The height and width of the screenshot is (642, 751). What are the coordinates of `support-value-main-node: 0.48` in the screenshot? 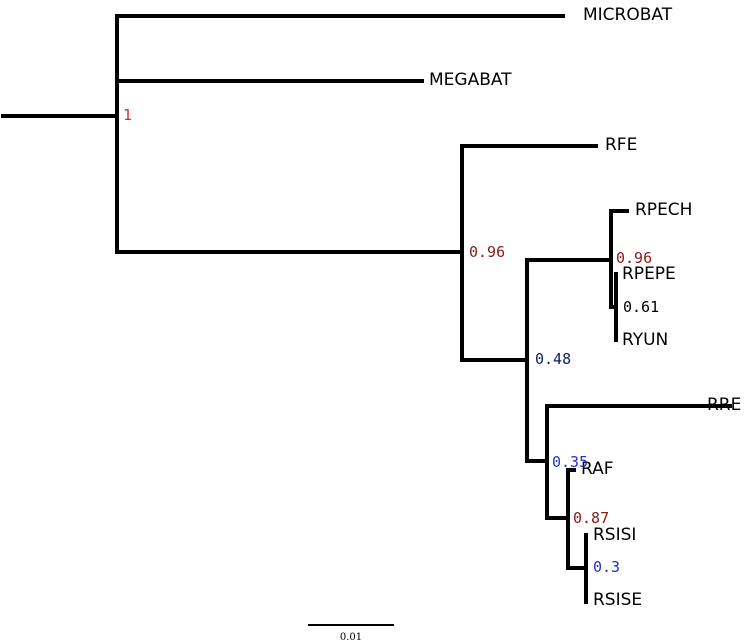 It's located at (553, 359).